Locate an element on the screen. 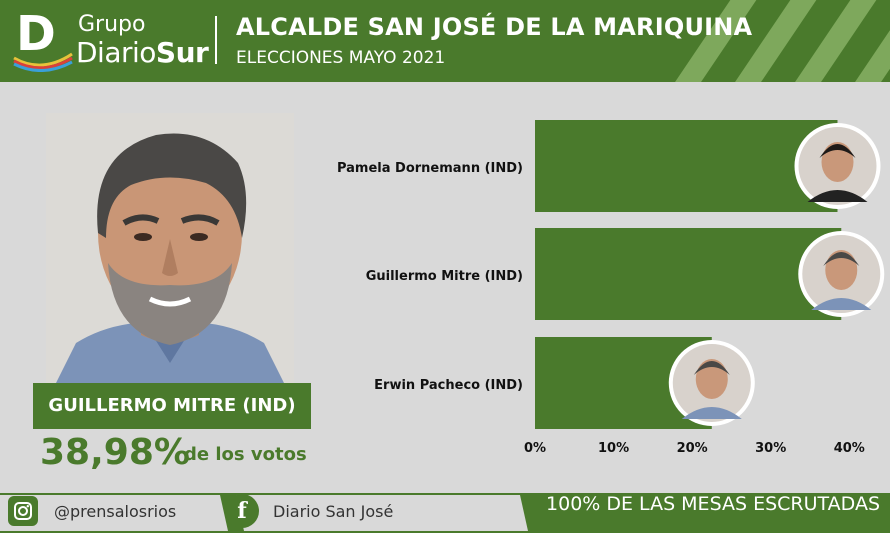 This screenshot has height=533, width=890. instagram-link: @prensalosrios is located at coordinates (92, 511).